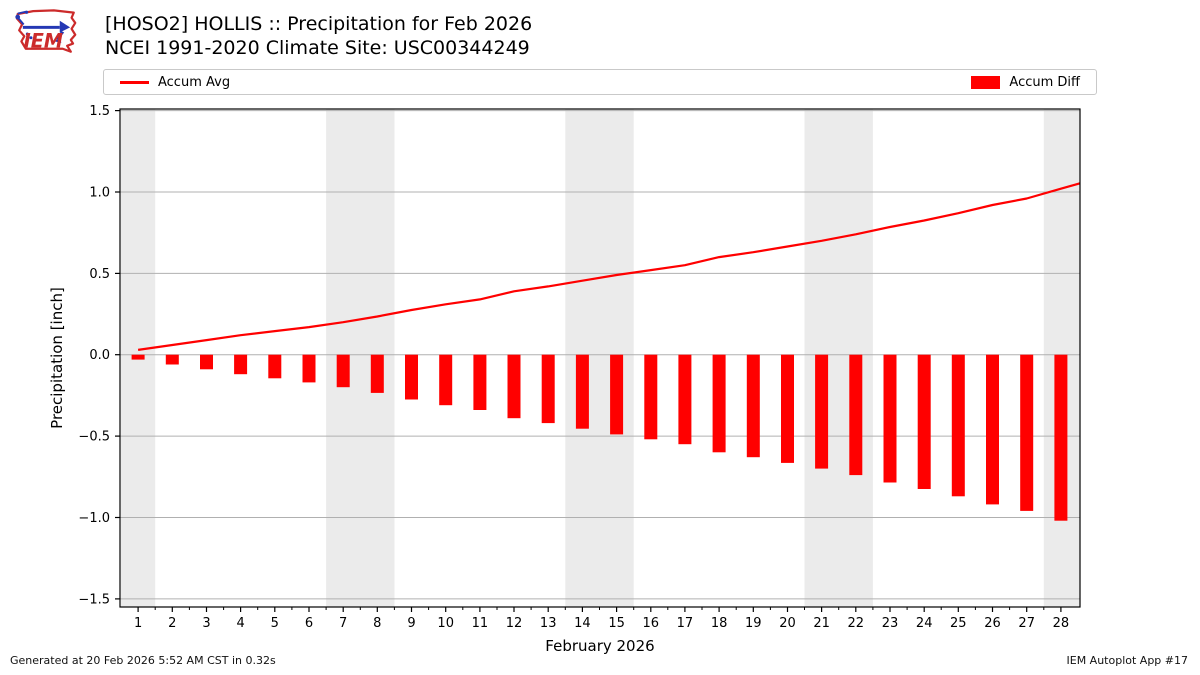 This screenshot has height=675, width=1200. What do you see at coordinates (599, 646) in the screenshot?
I see `x-axis-label: February 2026` at bounding box center [599, 646].